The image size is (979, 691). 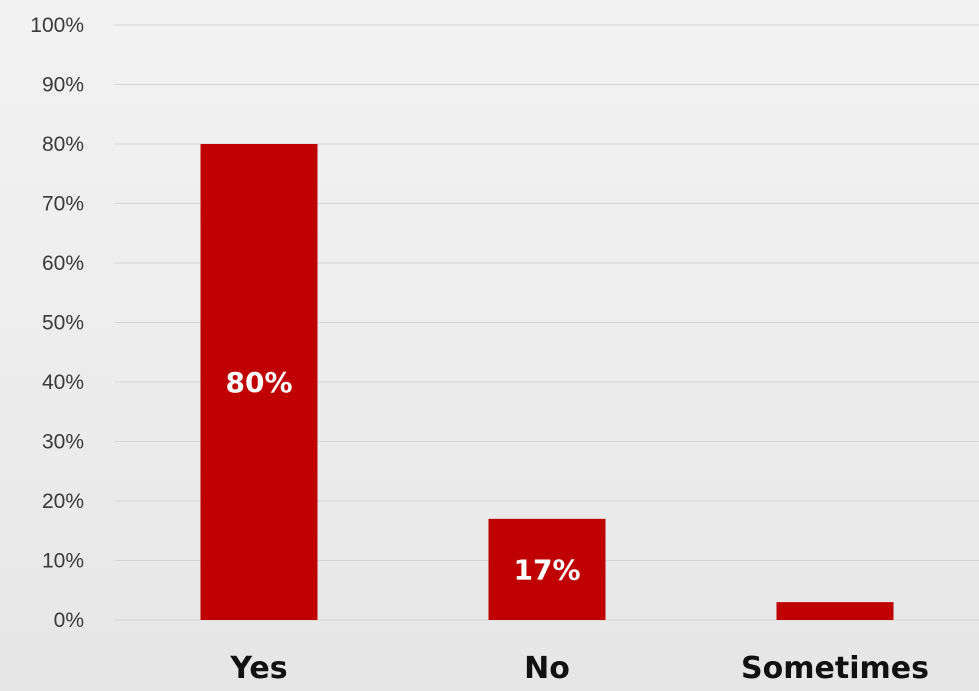 What do you see at coordinates (63, 501) in the screenshot?
I see `y-tick-label: 20%` at bounding box center [63, 501].